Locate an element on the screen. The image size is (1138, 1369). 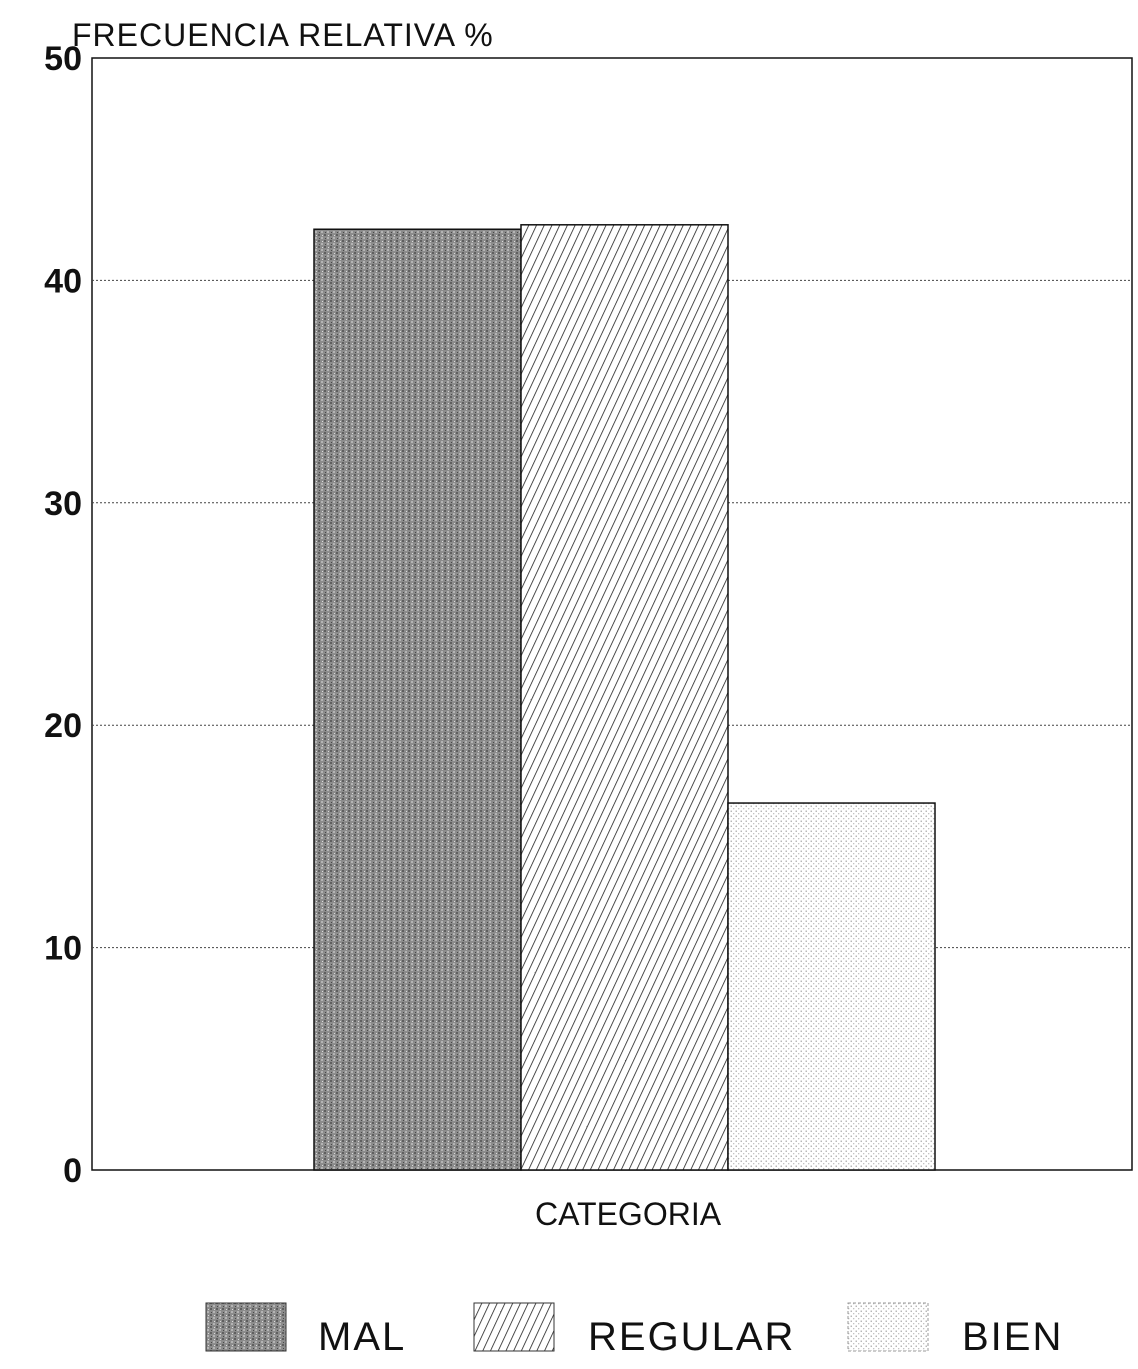
y-tick-label: 20 is located at coordinates (63, 726).